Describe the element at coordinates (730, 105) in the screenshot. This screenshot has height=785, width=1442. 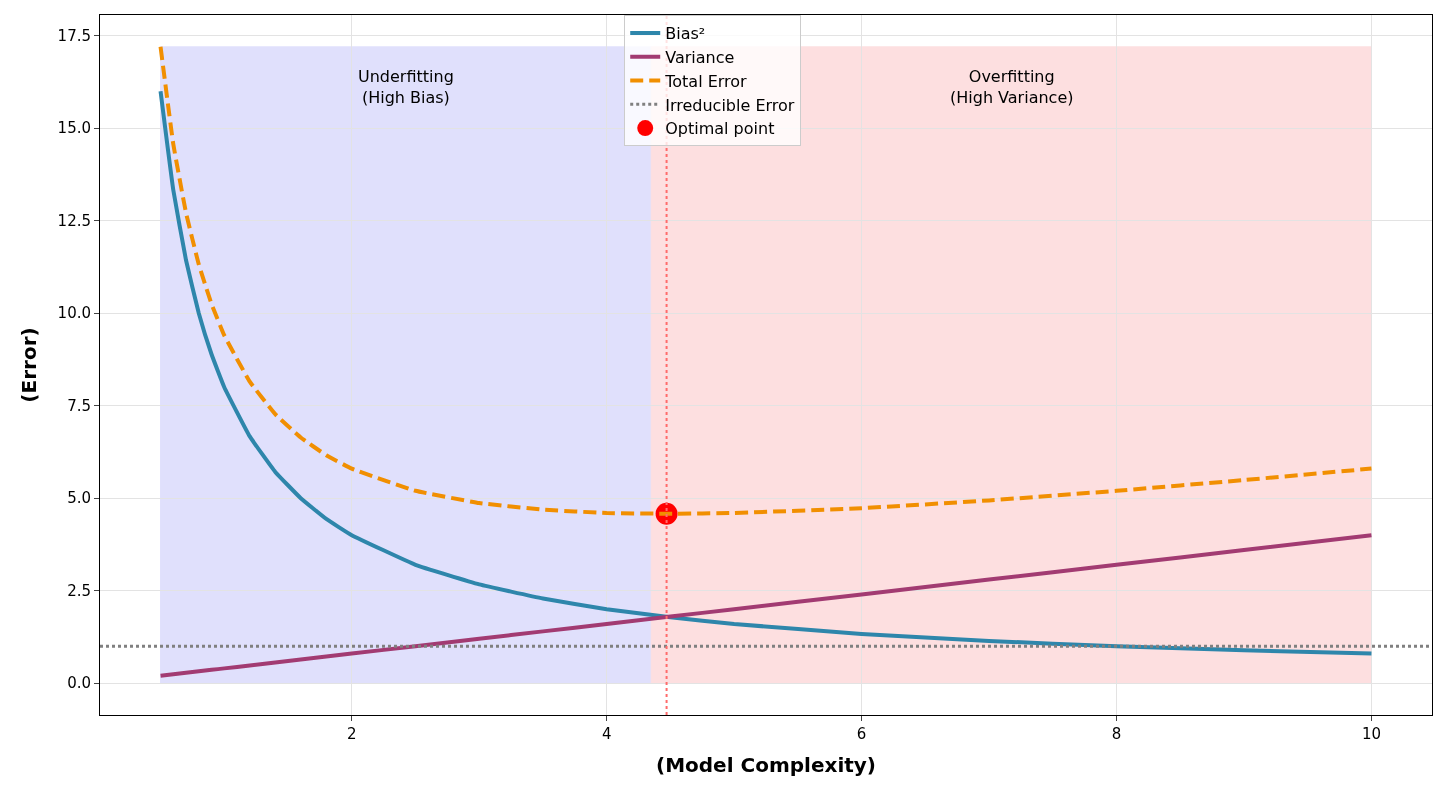
I see `legend-label: Irreducible Error` at that location.